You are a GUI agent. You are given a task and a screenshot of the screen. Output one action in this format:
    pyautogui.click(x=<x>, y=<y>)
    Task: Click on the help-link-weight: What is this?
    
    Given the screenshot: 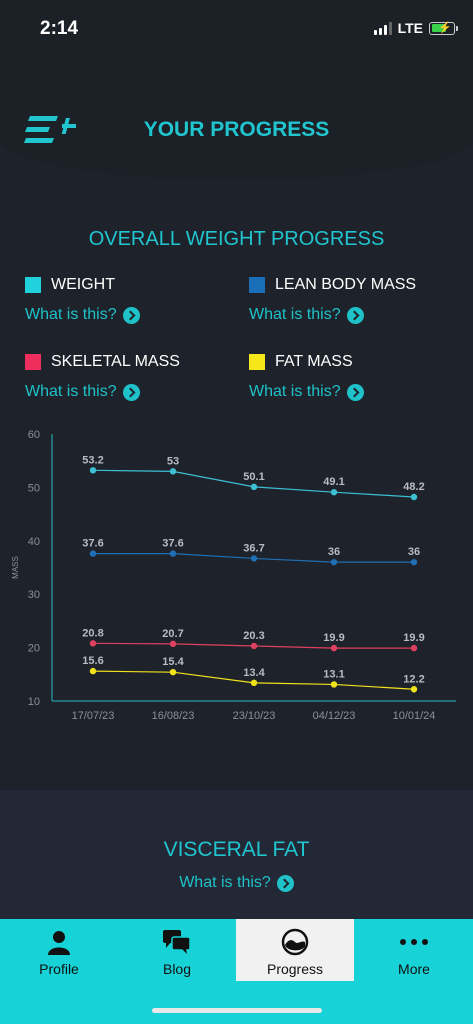 What is the action you would take?
    pyautogui.click(x=82, y=315)
    